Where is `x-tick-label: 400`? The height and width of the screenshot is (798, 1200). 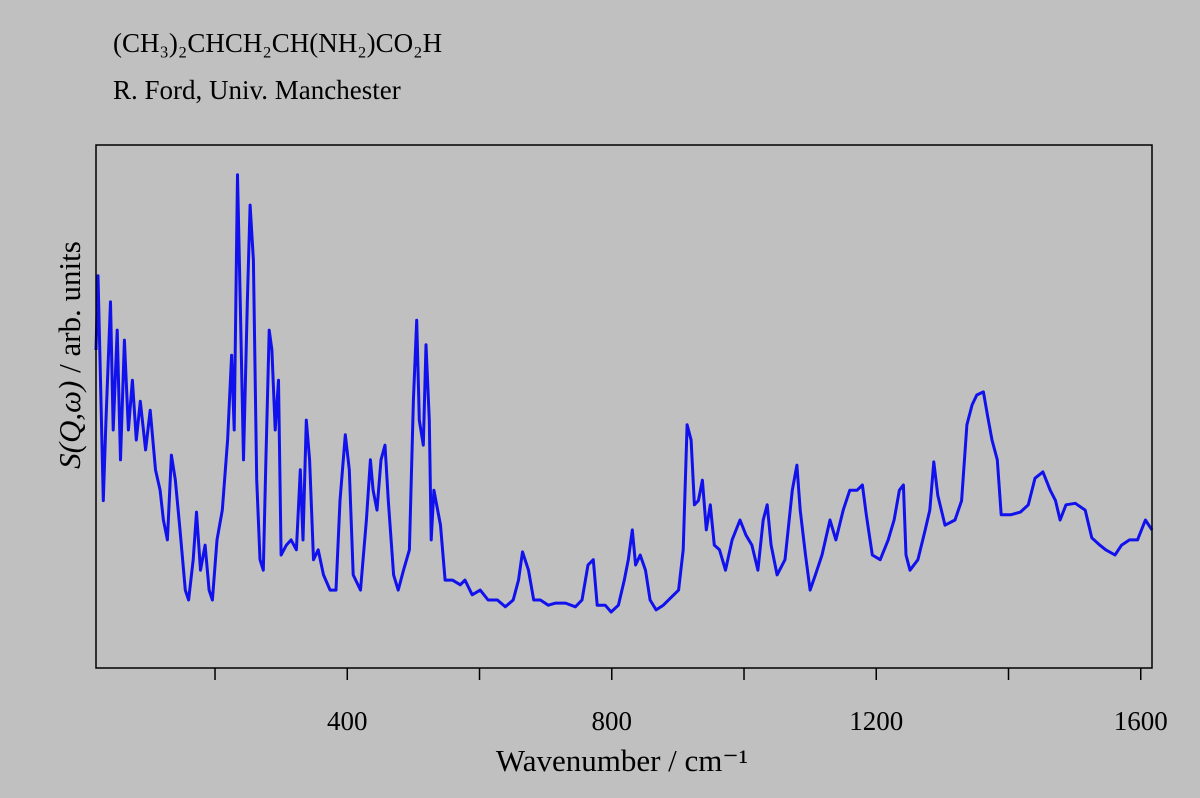 x-tick-label: 400 is located at coordinates (347, 721).